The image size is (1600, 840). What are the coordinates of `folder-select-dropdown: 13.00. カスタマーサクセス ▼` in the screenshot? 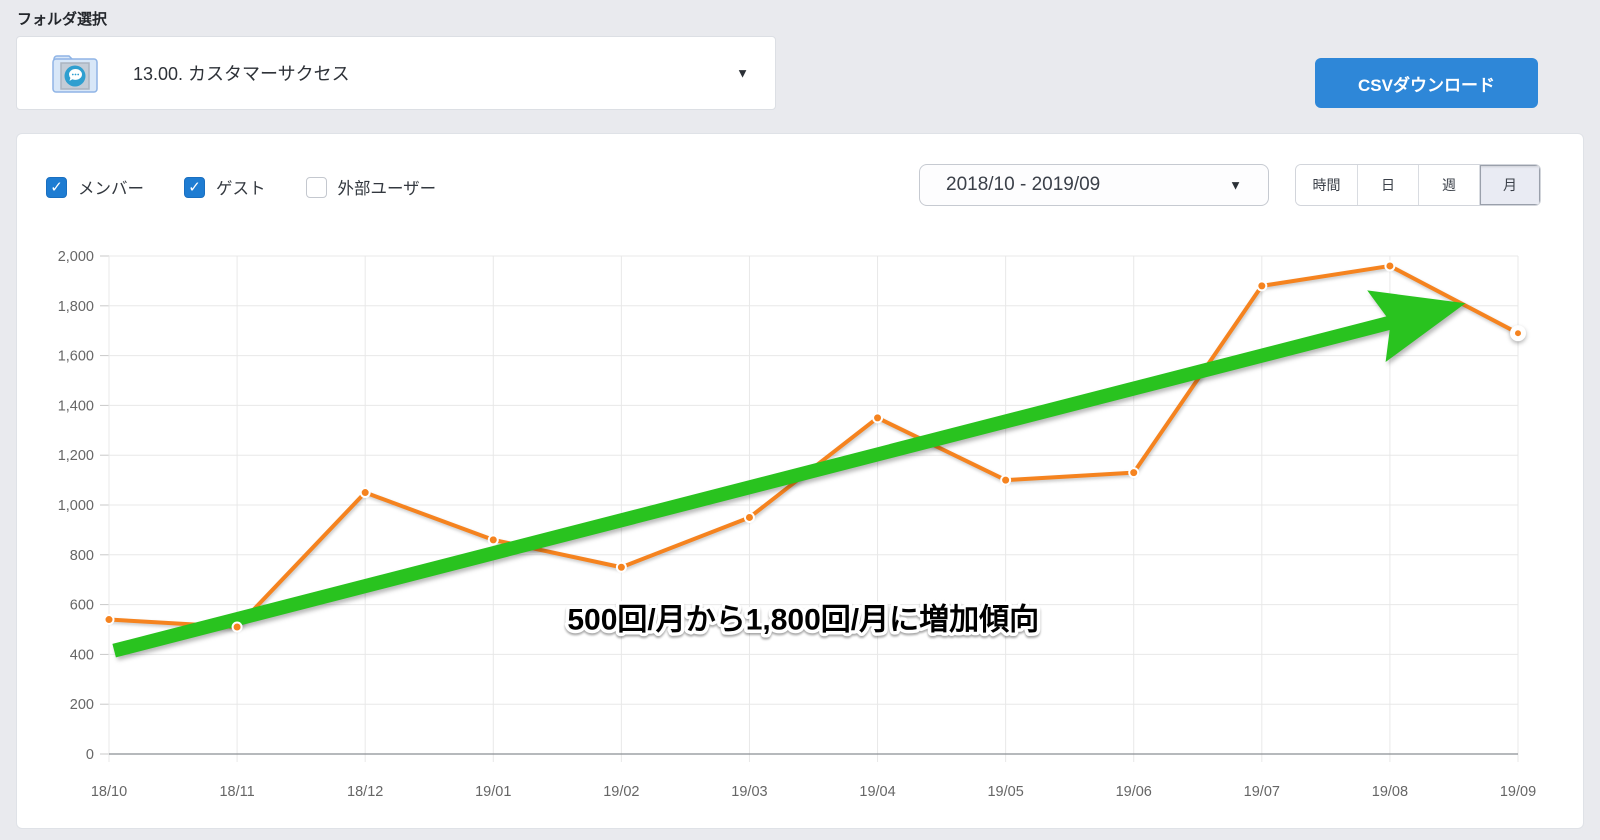 It's located at (396, 73).